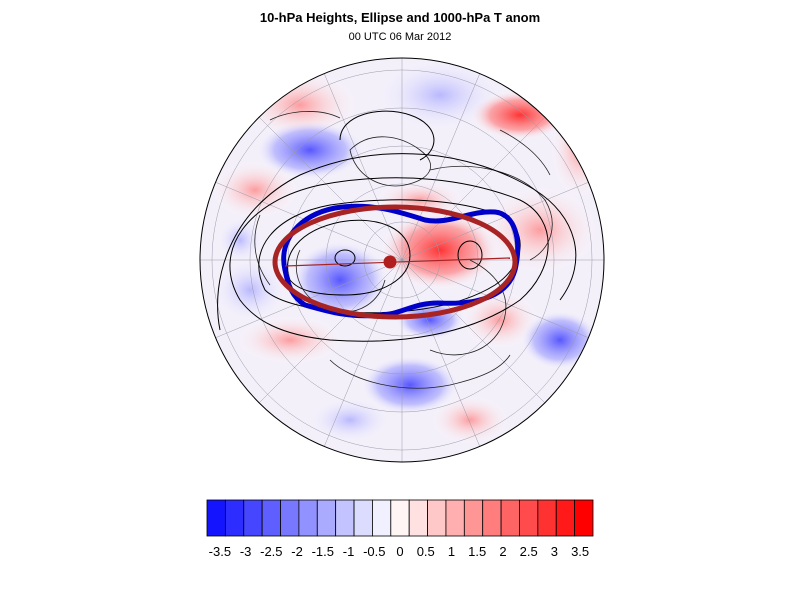  Describe the element at coordinates (477, 551) in the screenshot. I see `colorbar-tick-label: 1.5` at that location.